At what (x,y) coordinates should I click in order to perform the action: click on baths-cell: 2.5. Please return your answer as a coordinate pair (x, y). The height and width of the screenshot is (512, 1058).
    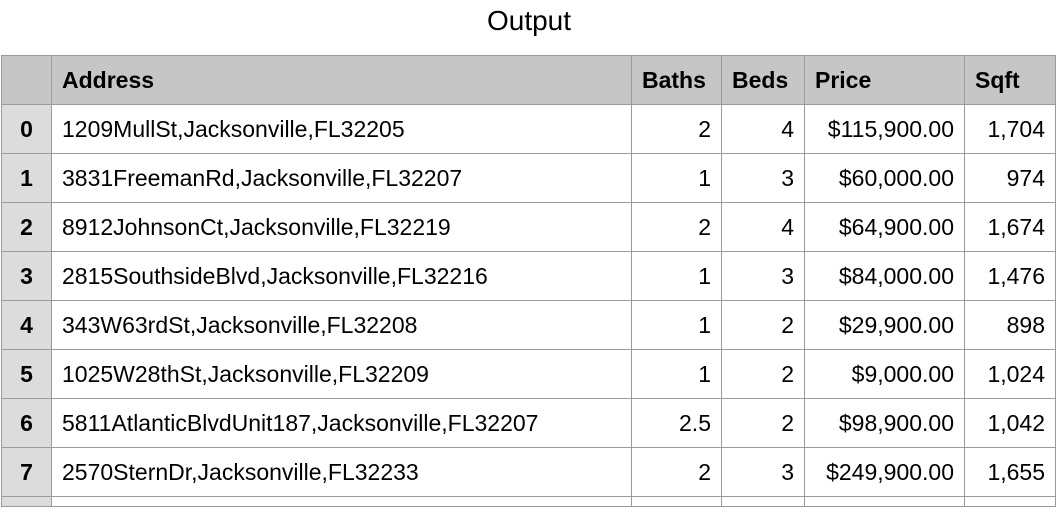
    Looking at the image, I should click on (676, 423).